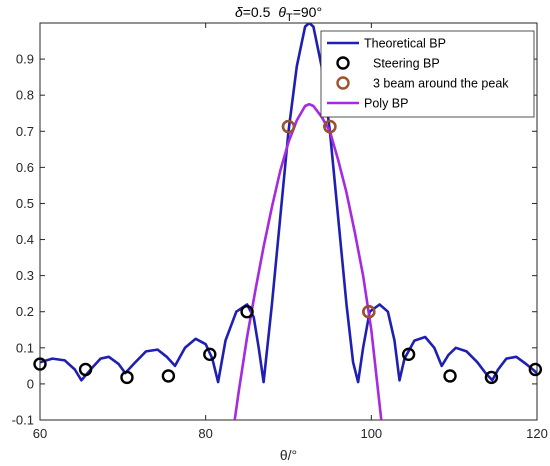 This screenshot has width=550, height=466. Describe the element at coordinates (288, 455) in the screenshot. I see `x-axis-label: θ/°` at that location.